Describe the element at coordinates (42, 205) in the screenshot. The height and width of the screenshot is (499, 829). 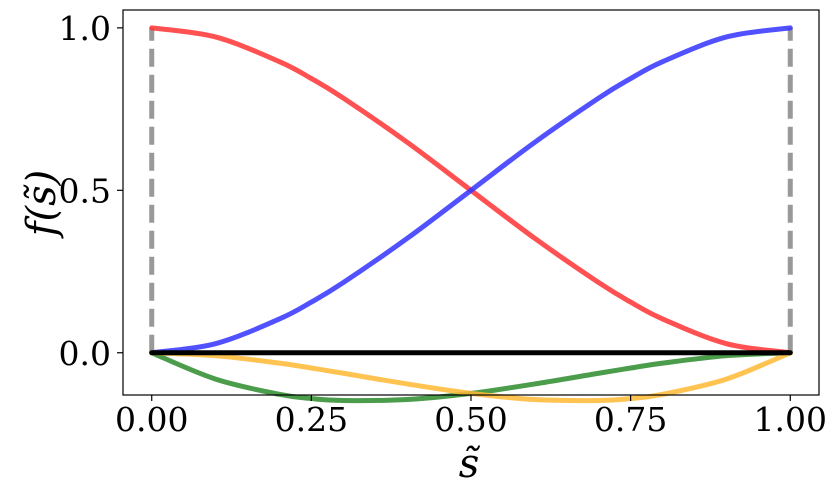
I see `y-axis-title: f(s̃)` at that location.